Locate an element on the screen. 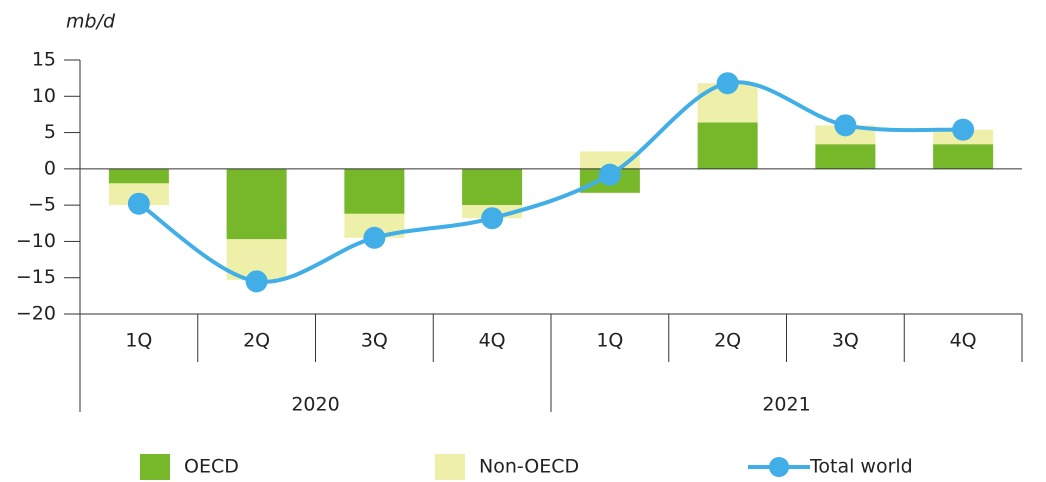 The width and height of the screenshot is (1046, 482). y-tick-label: −20 is located at coordinates (36, 314).